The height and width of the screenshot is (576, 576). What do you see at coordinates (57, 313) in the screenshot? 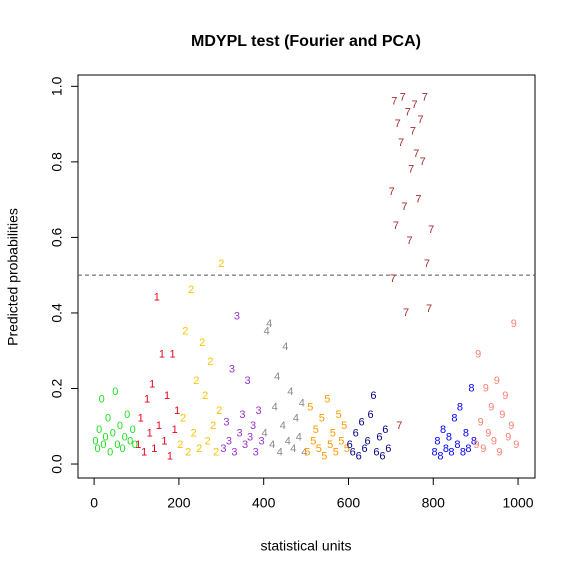
I see `y-tick-label: 0.4` at bounding box center [57, 313].